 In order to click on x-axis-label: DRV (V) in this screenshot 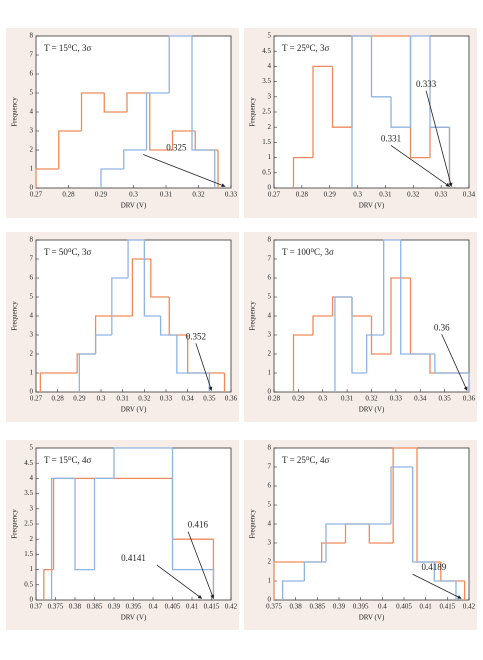, I will do `click(372, 410)`.